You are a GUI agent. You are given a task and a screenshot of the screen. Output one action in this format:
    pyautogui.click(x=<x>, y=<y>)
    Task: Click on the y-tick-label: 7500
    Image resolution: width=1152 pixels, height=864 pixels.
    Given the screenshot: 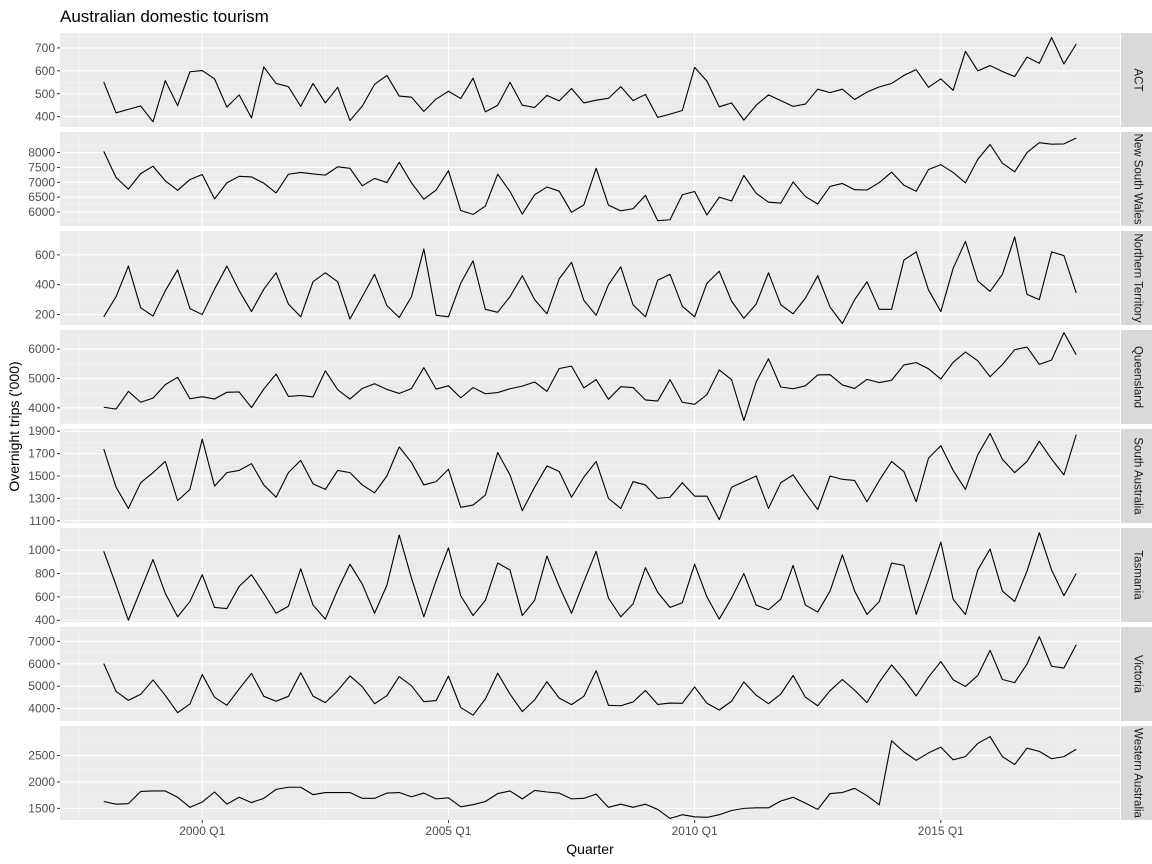 What is the action you would take?
    pyautogui.click(x=41, y=167)
    